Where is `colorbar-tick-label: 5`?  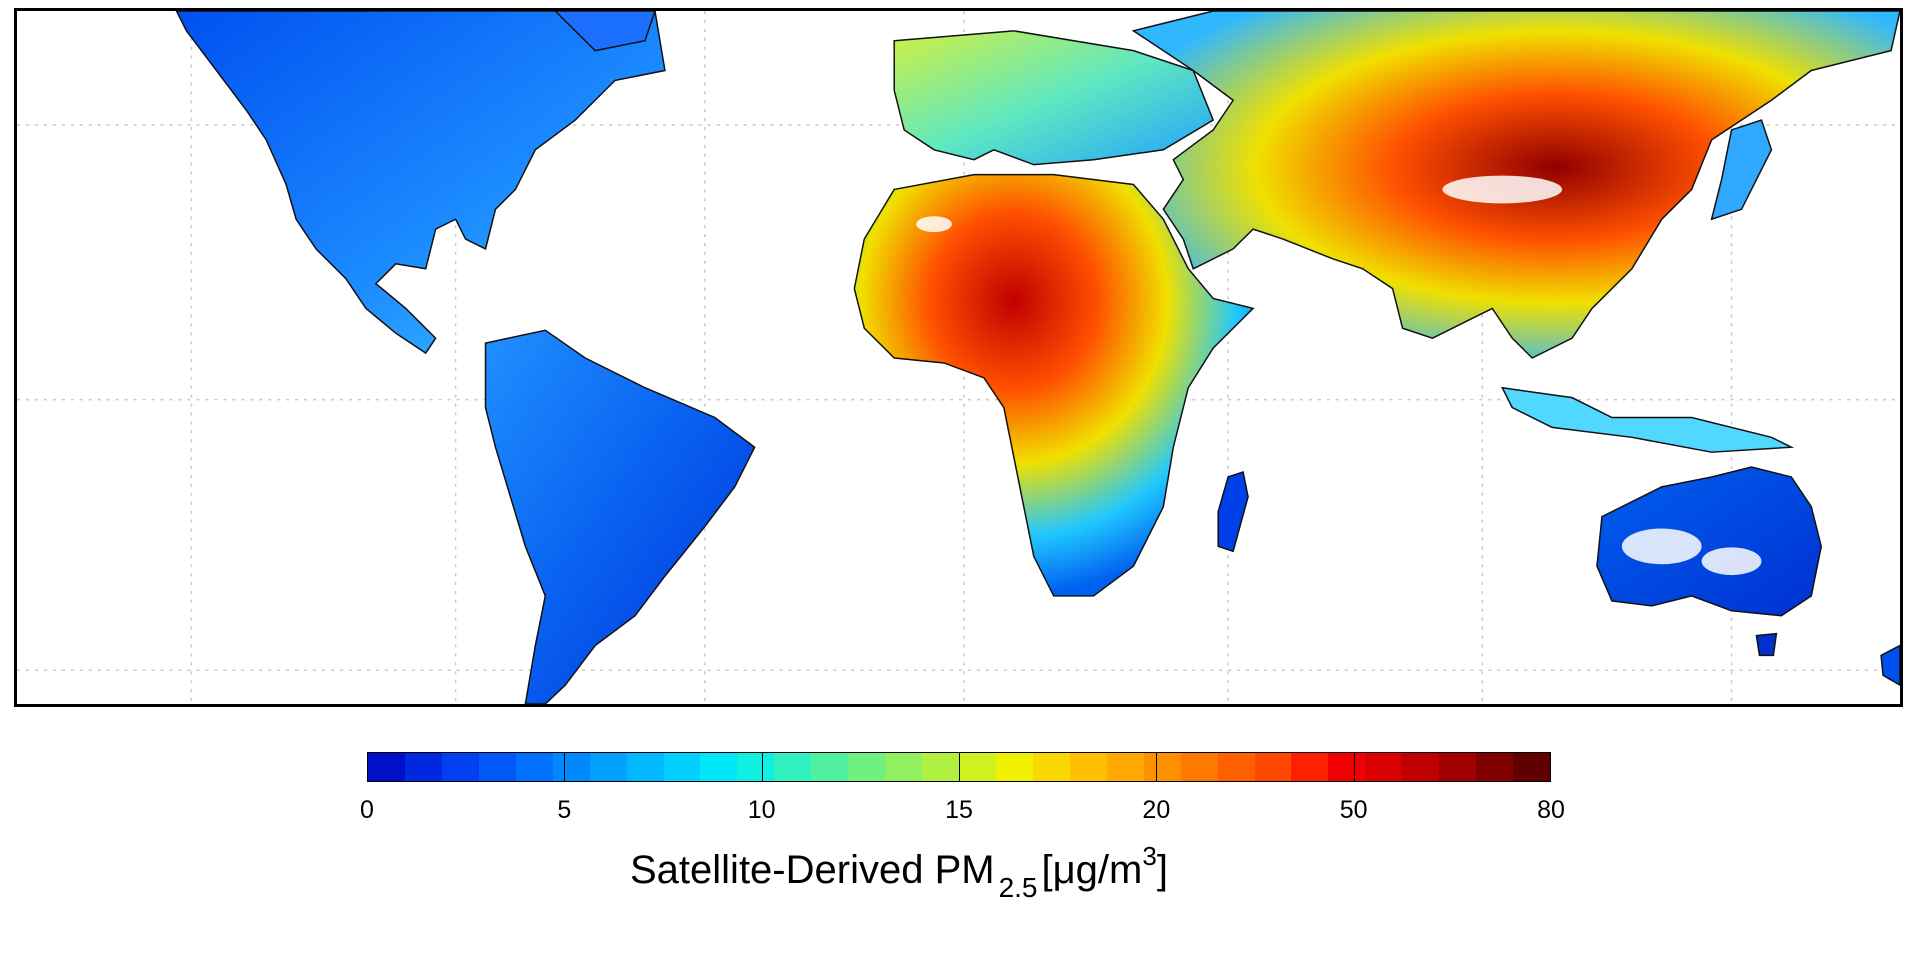 colorbar-tick-label: 5 is located at coordinates (564, 810).